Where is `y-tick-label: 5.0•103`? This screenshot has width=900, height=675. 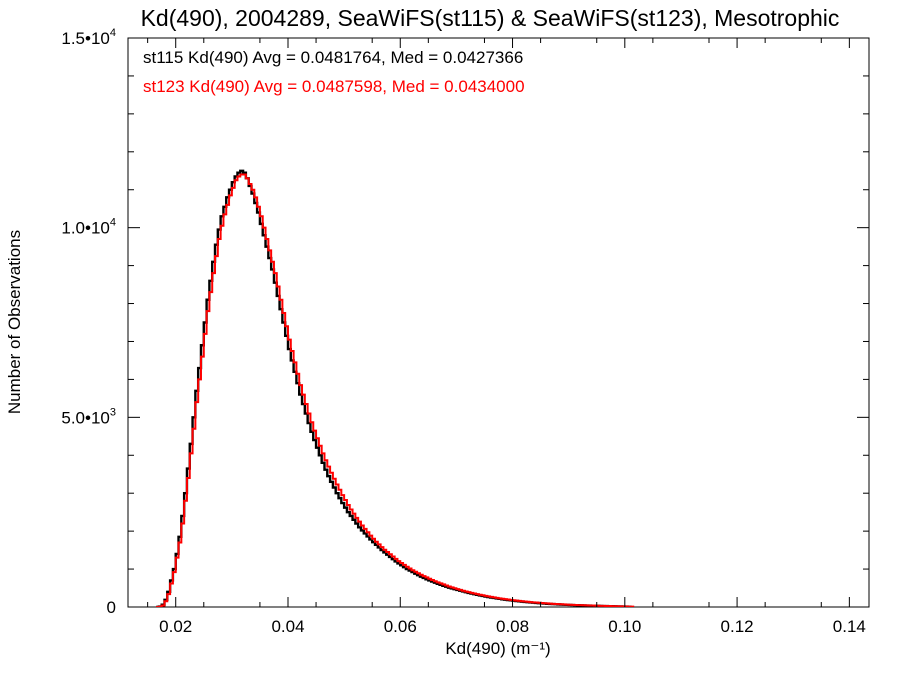
y-tick-label: 5.0•103 is located at coordinates (88, 416).